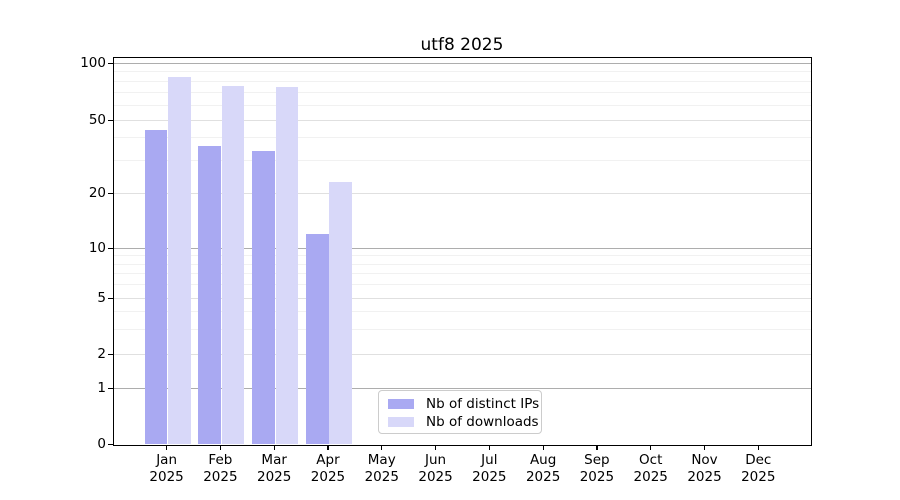 This screenshot has height=500, width=900. I want to click on x-tick-label-oct: Oct 2025, so click(651, 469).